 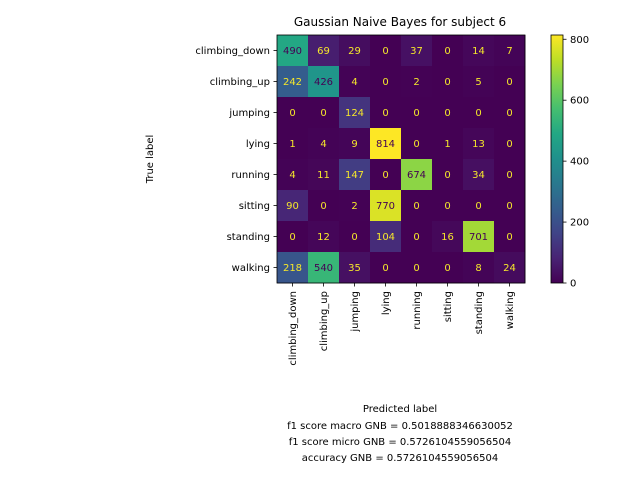 What do you see at coordinates (400, 426) in the screenshot?
I see `metric-line: f1 score macro GNB = 0.5018888346630052` at bounding box center [400, 426].